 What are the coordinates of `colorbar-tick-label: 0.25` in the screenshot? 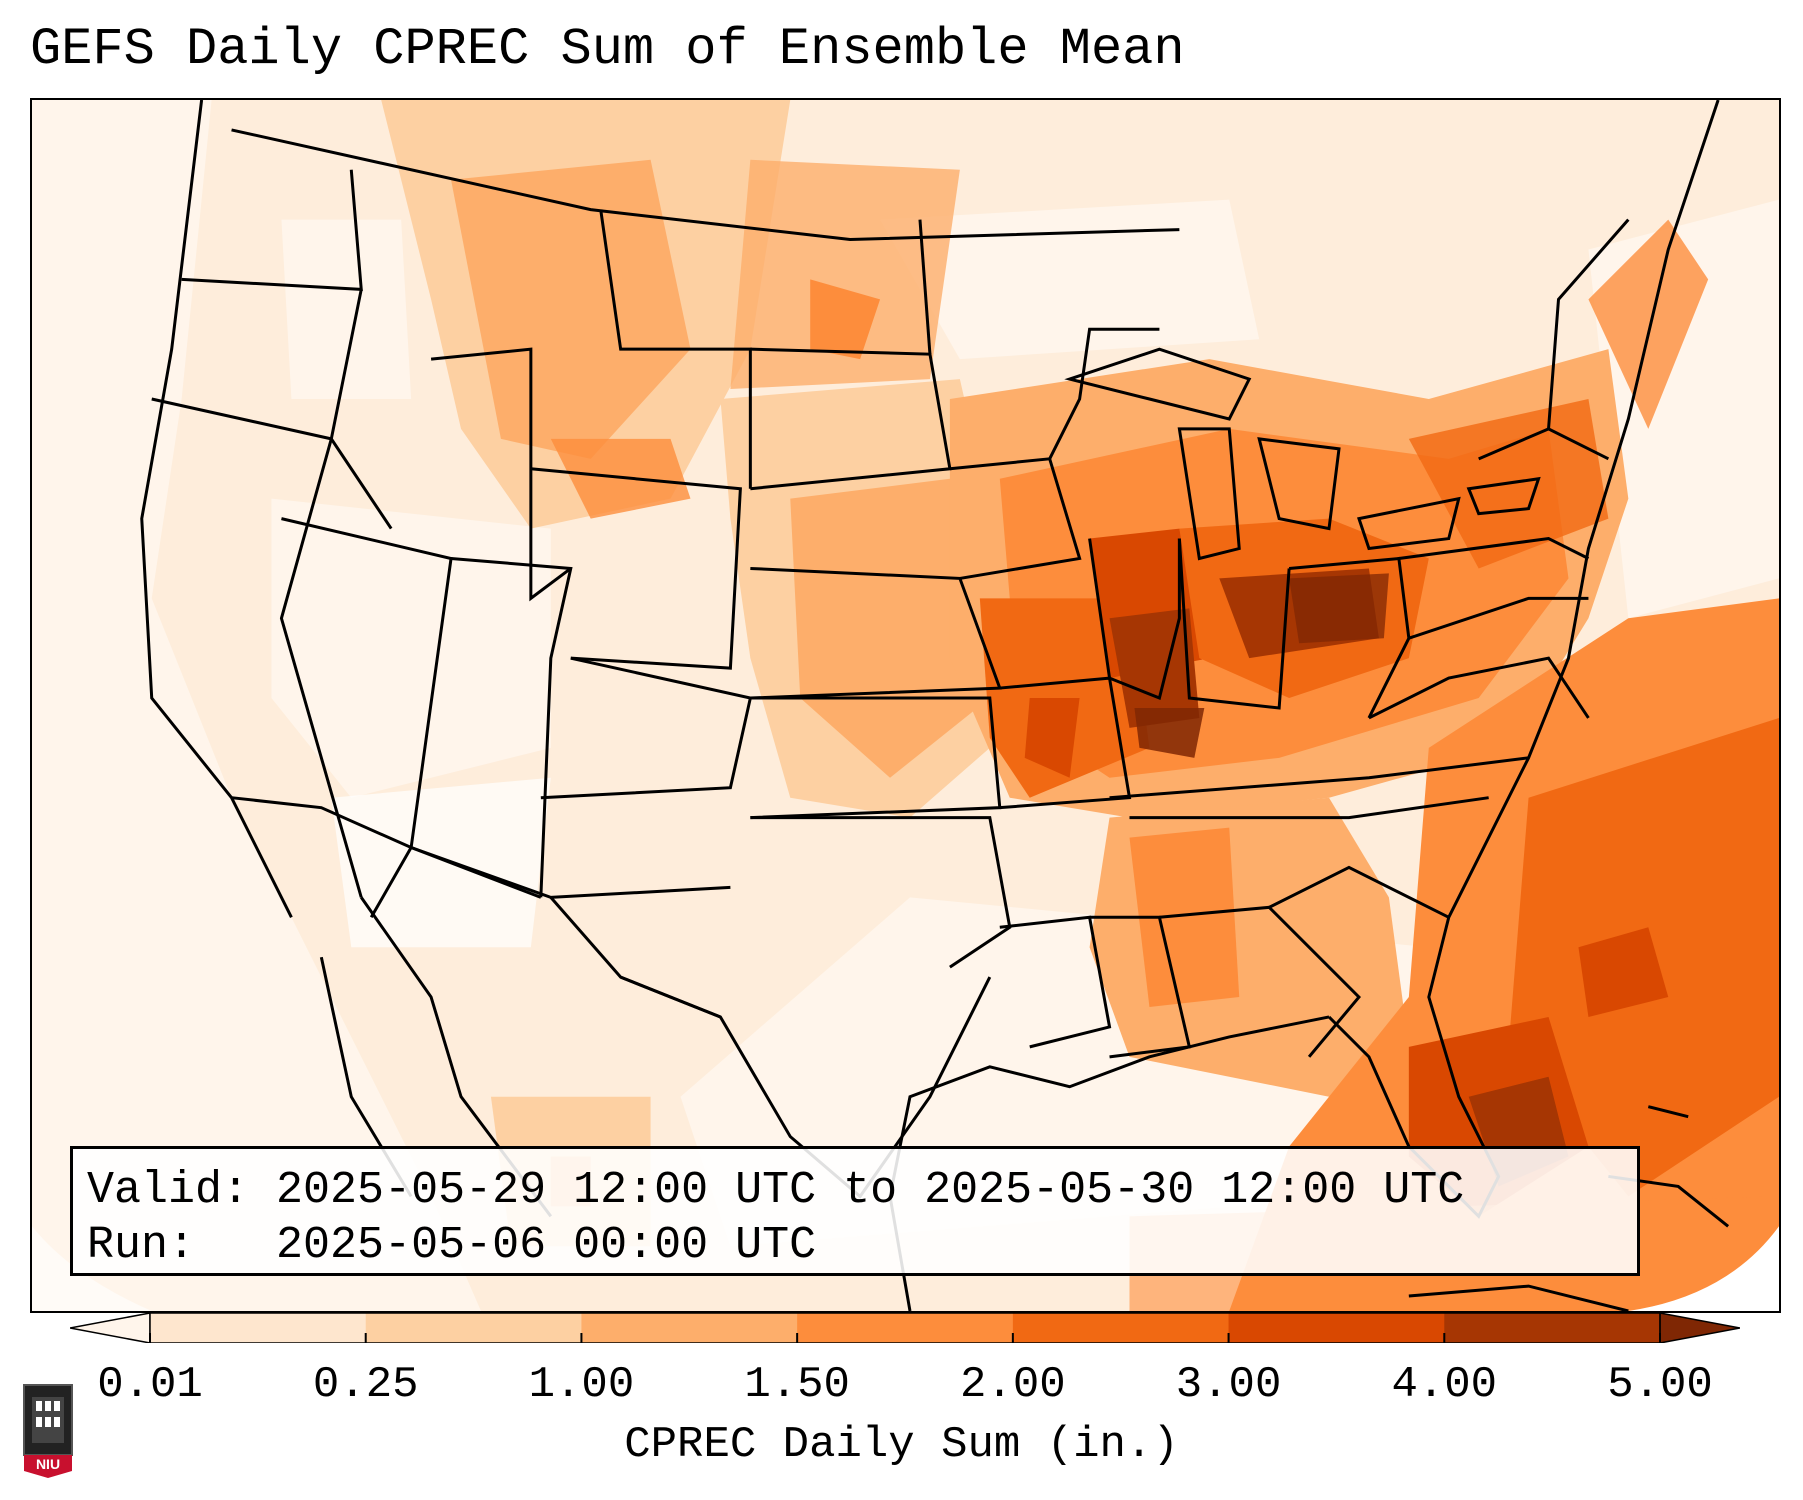 It's located at (365, 1385).